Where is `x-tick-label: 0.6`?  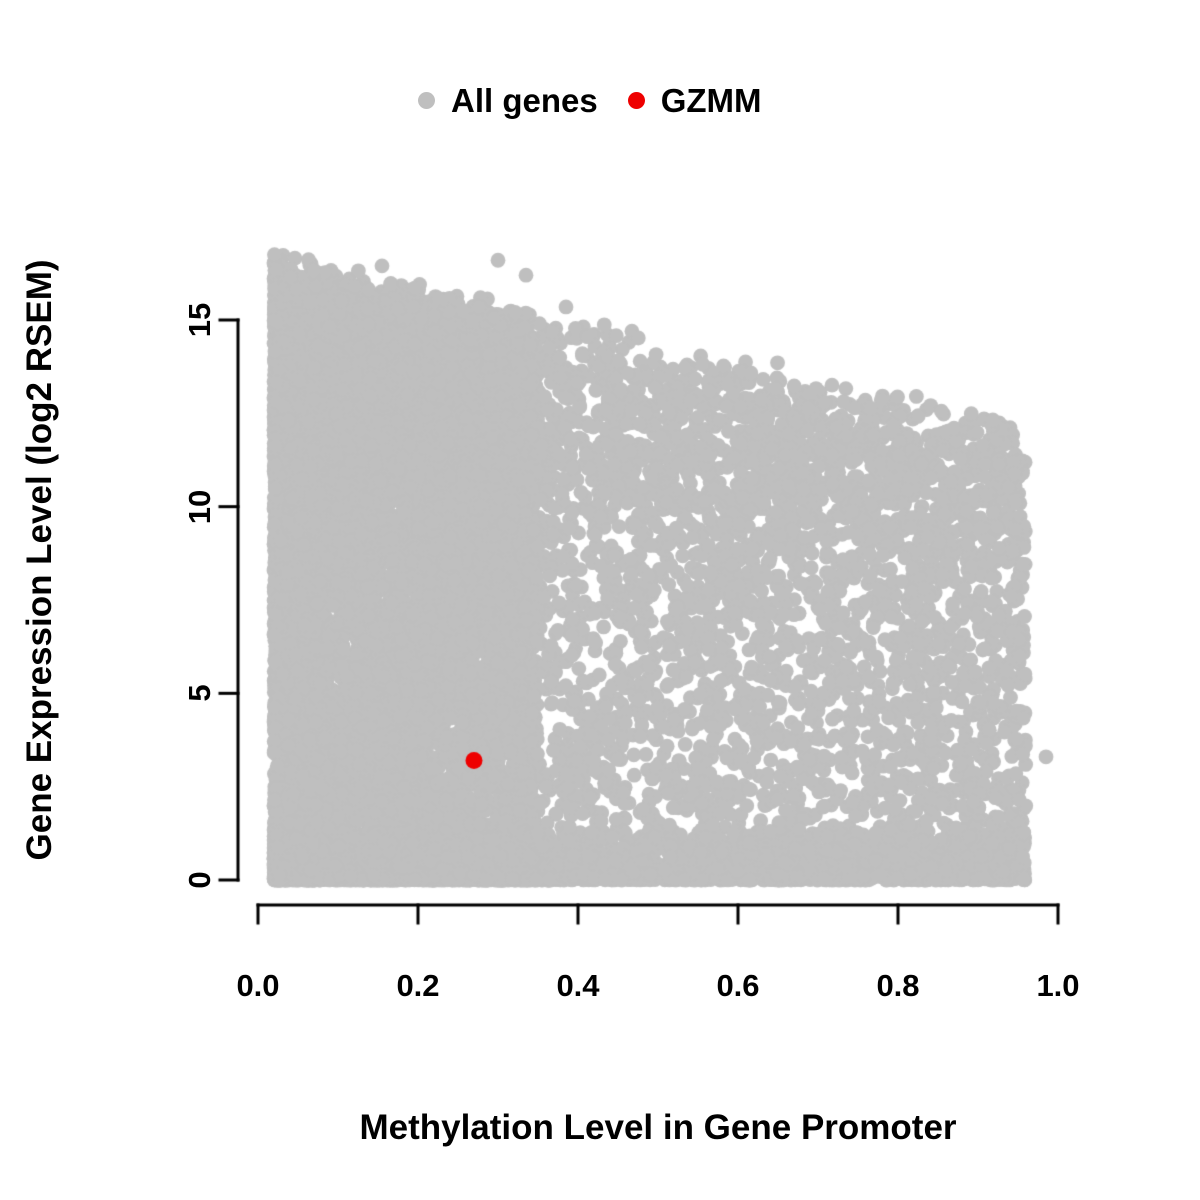
x-tick-label: 0.6 is located at coordinates (738, 985).